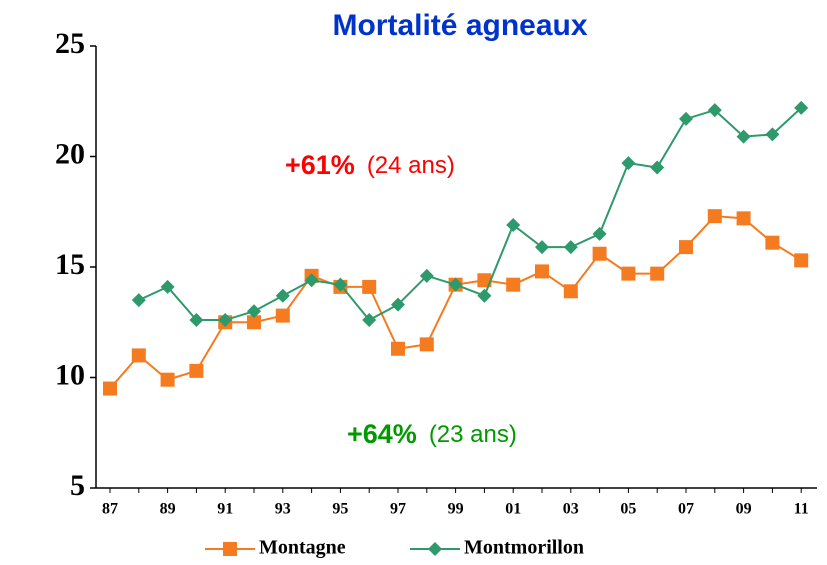 This screenshot has width=827, height=565. What do you see at coordinates (456, 509) in the screenshot?
I see `x-tick-label: 99` at bounding box center [456, 509].